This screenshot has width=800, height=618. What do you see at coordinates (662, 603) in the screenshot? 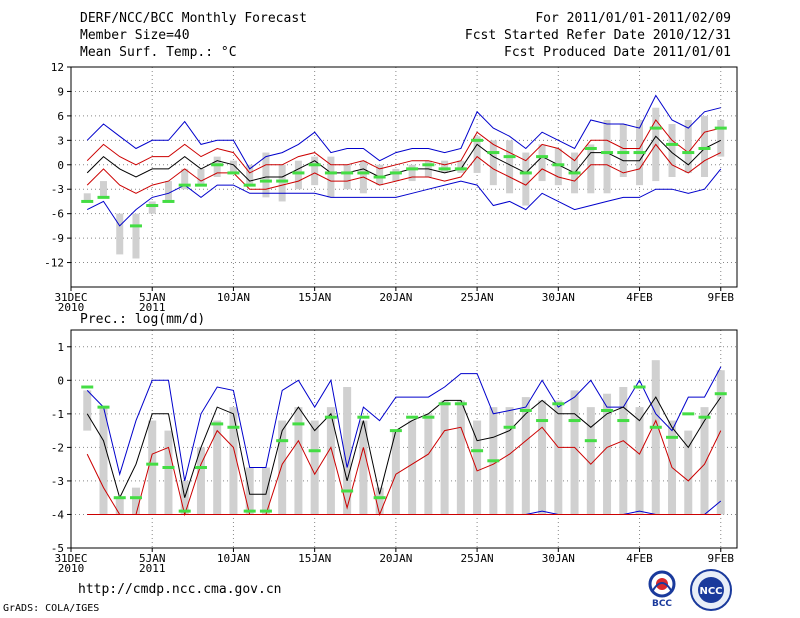
I see `bcc-logo-text: BCC` at bounding box center [662, 603].